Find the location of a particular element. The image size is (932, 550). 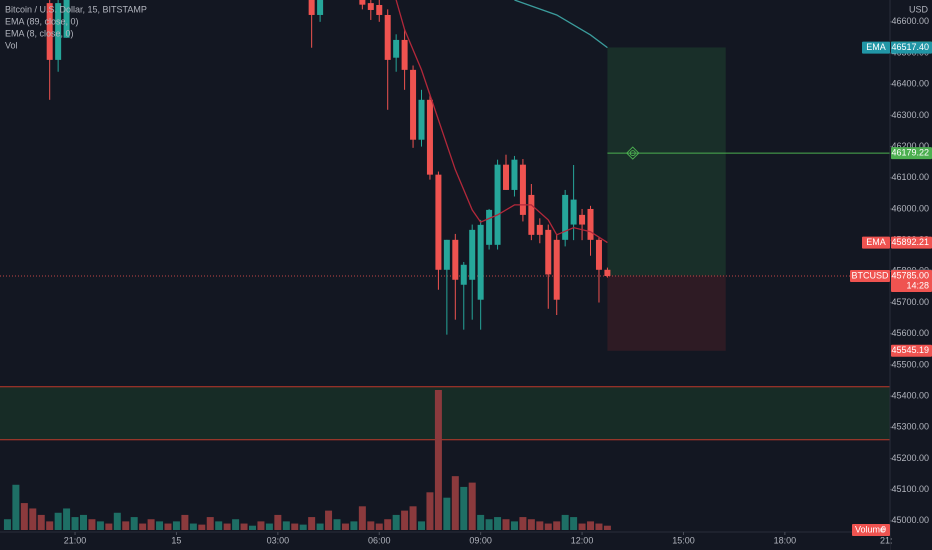

y-tick-label: 46200.00 is located at coordinates (910, 146).